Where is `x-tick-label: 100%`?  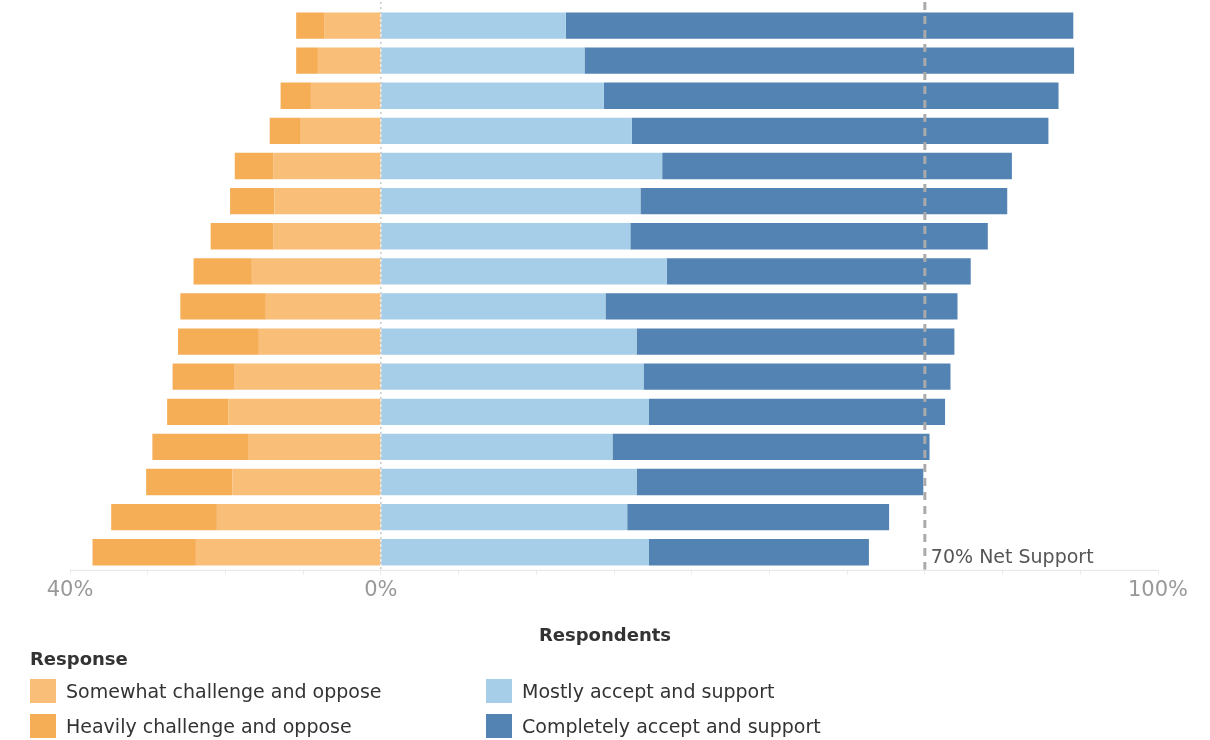
x-tick-label: 100% is located at coordinates (1158, 588).